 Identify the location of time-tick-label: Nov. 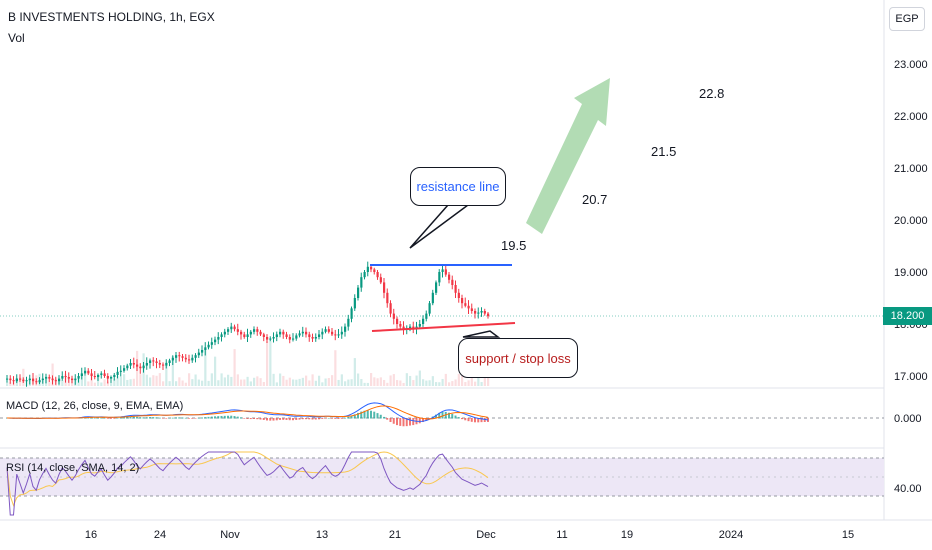
(230, 535).